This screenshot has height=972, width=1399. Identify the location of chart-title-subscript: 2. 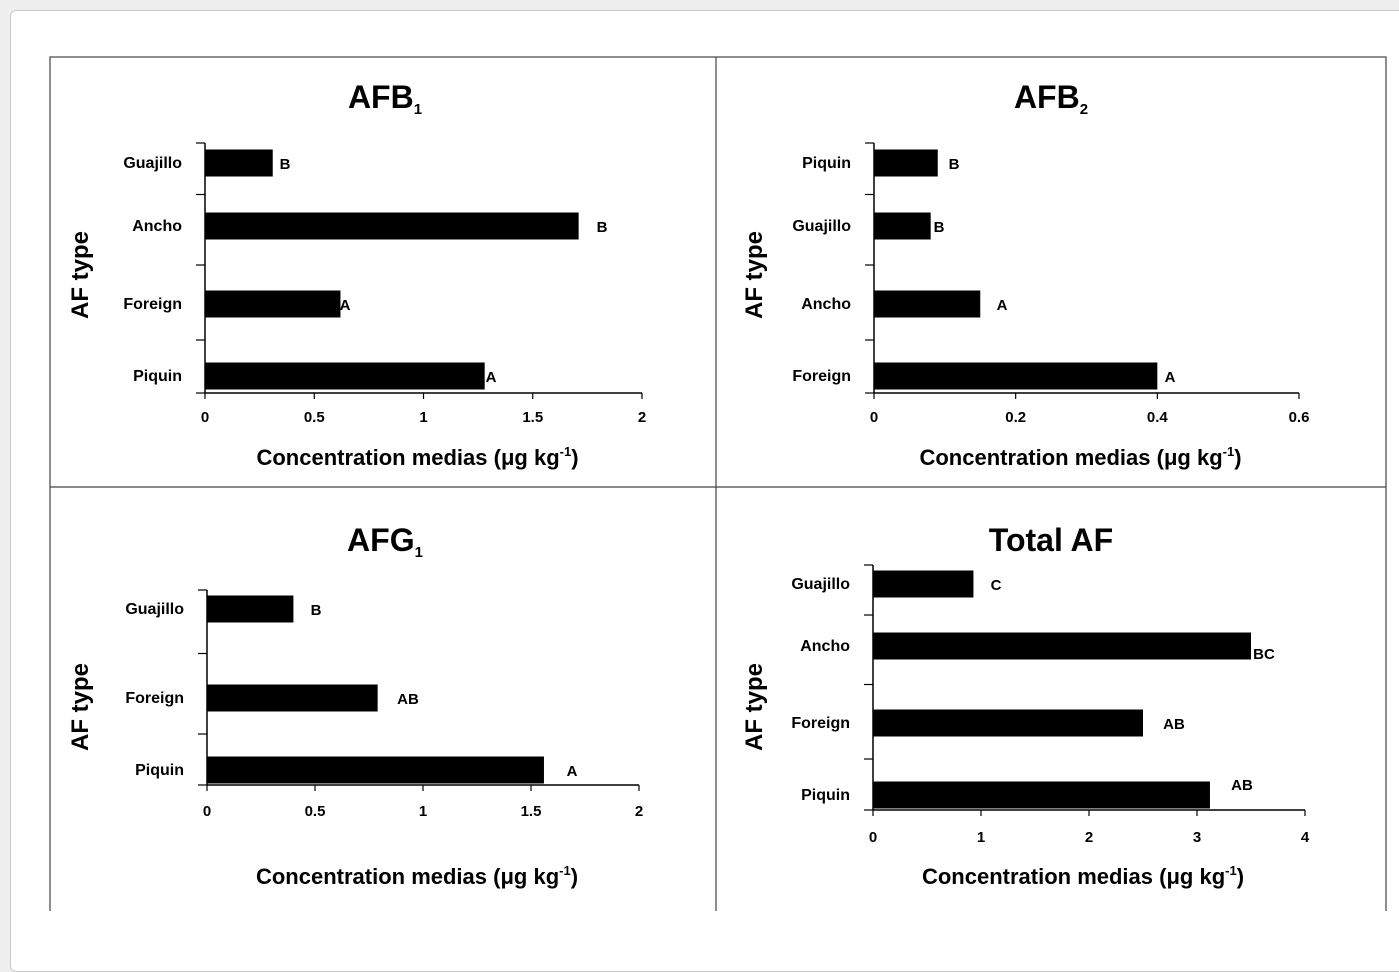
(1084, 109).